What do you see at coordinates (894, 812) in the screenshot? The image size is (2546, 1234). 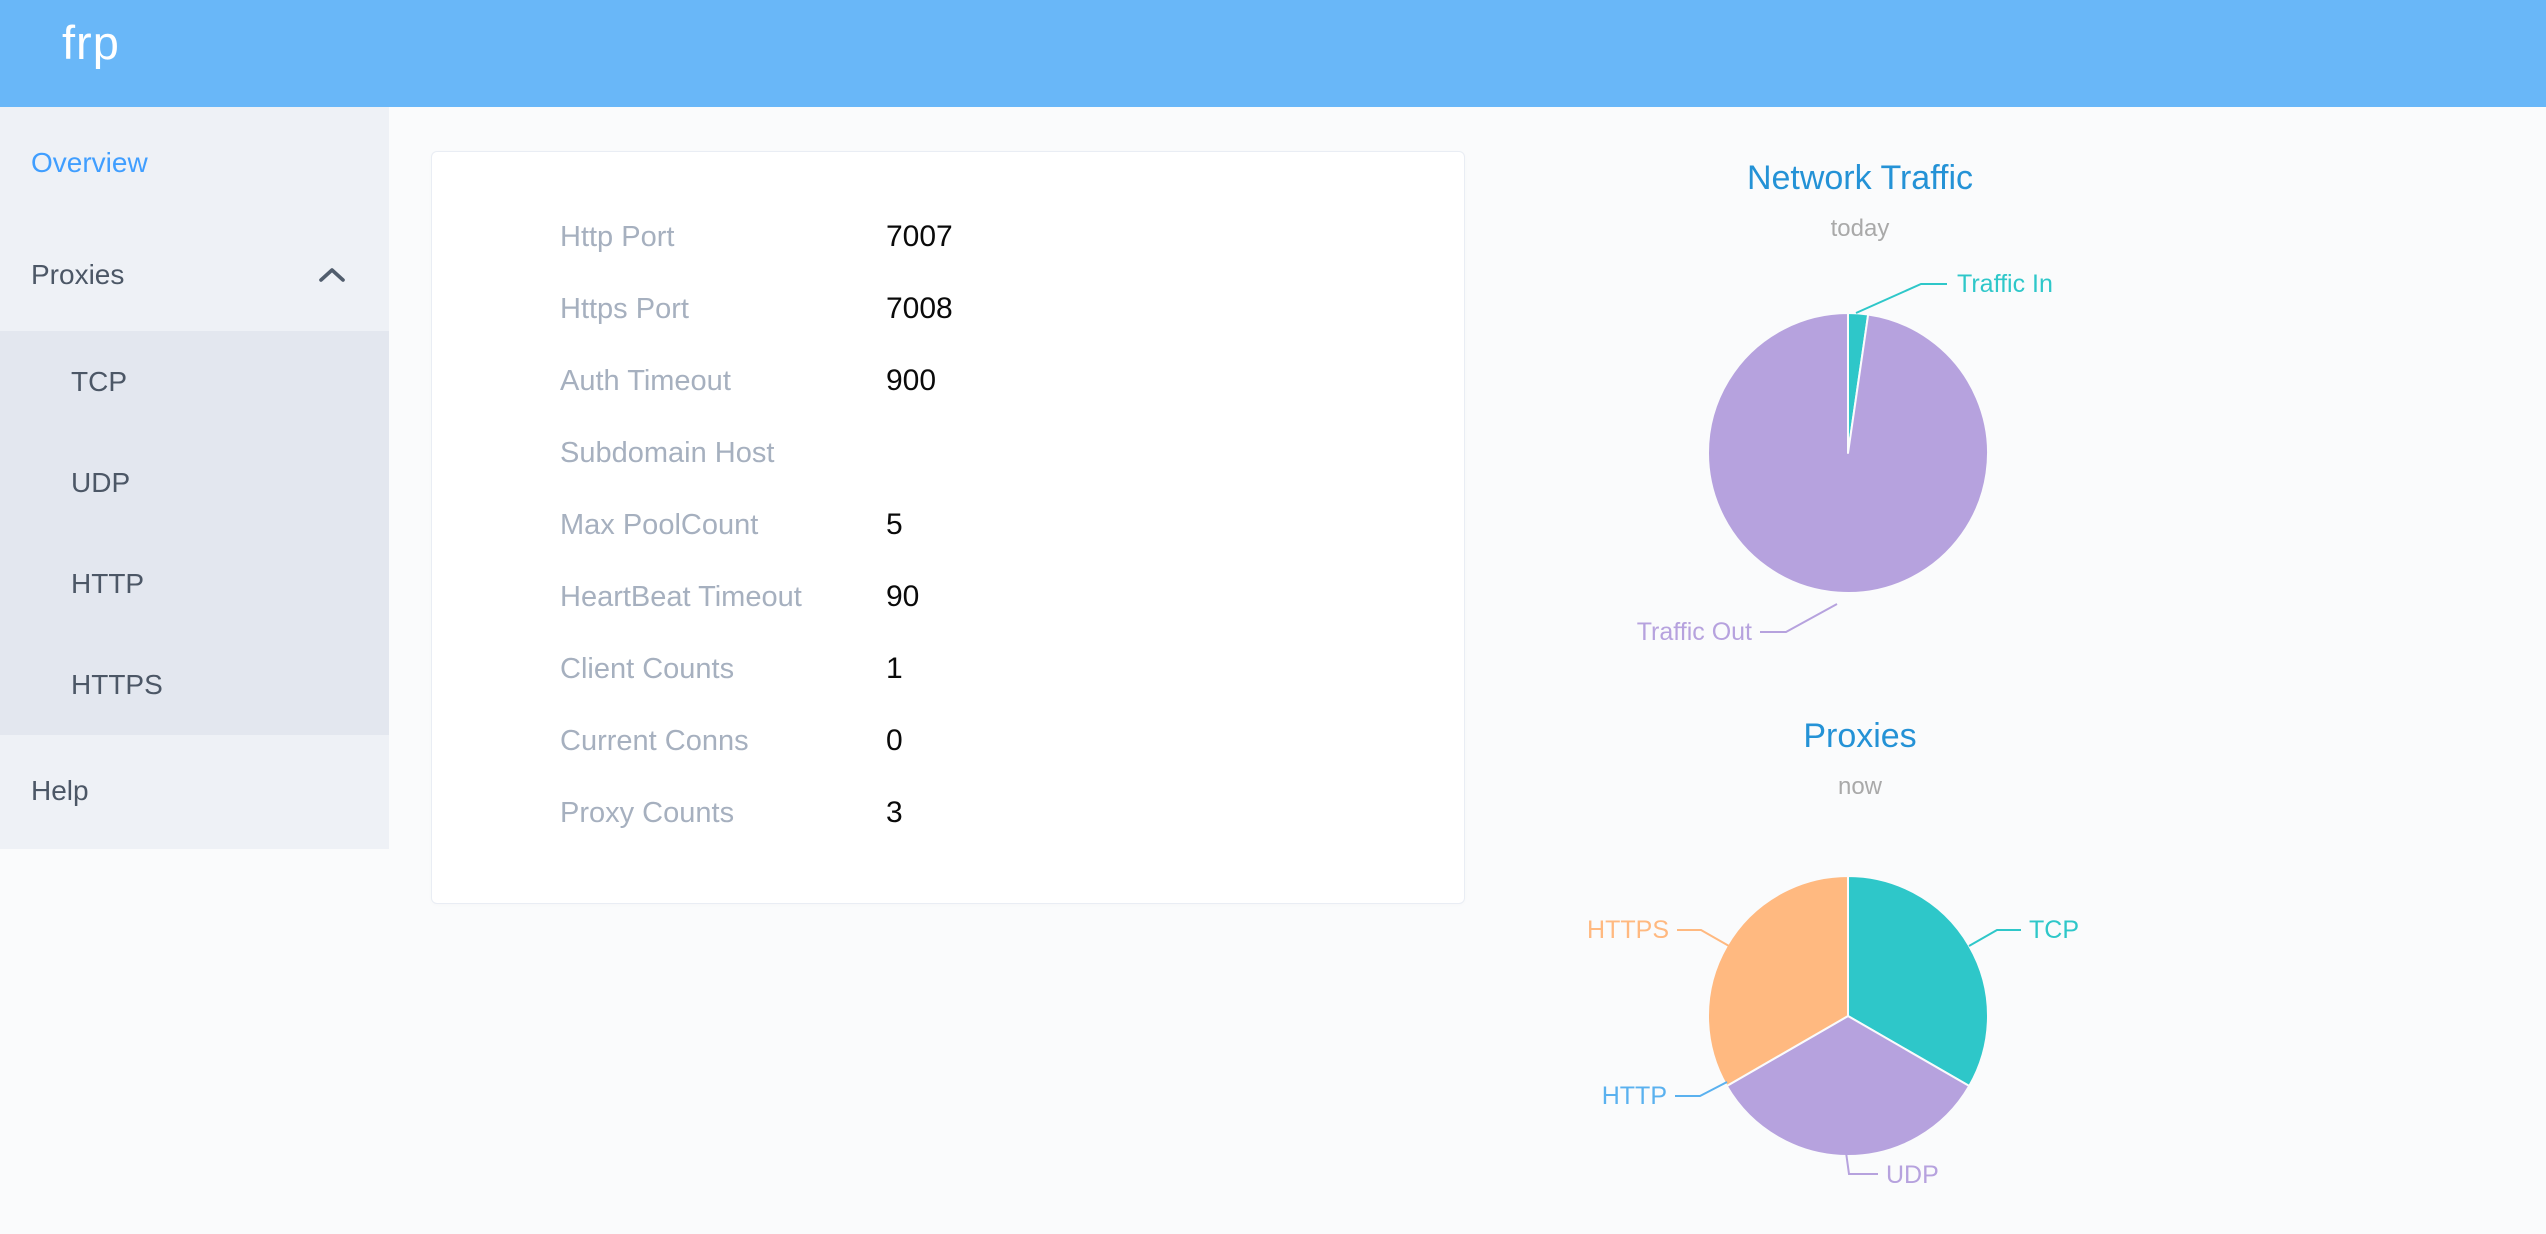 I see `info-value: 3` at bounding box center [894, 812].